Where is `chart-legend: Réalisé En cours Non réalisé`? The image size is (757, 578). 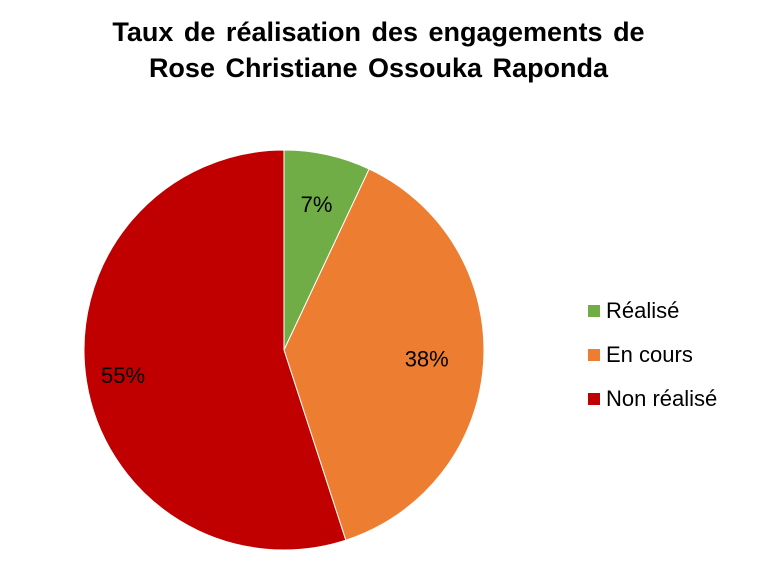 chart-legend: Réalisé En cours Non réalisé is located at coordinates (652, 355).